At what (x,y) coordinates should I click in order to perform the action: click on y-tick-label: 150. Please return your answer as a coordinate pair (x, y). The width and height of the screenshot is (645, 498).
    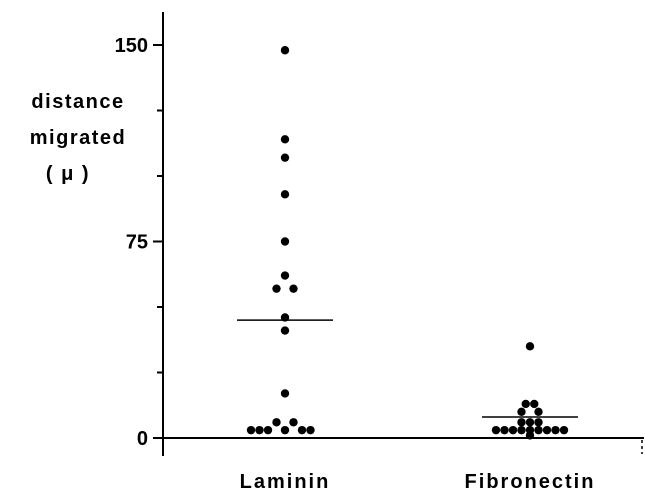
    Looking at the image, I should click on (131, 46).